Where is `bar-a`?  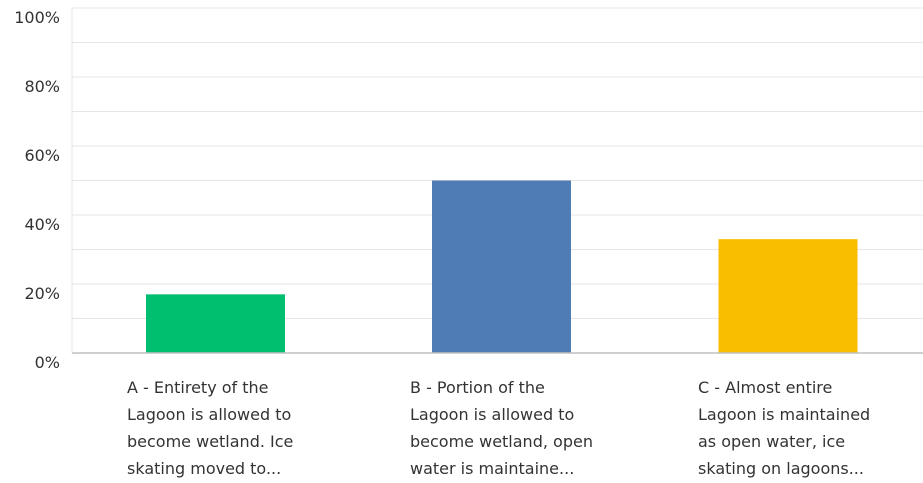 bar-a is located at coordinates (215, 323).